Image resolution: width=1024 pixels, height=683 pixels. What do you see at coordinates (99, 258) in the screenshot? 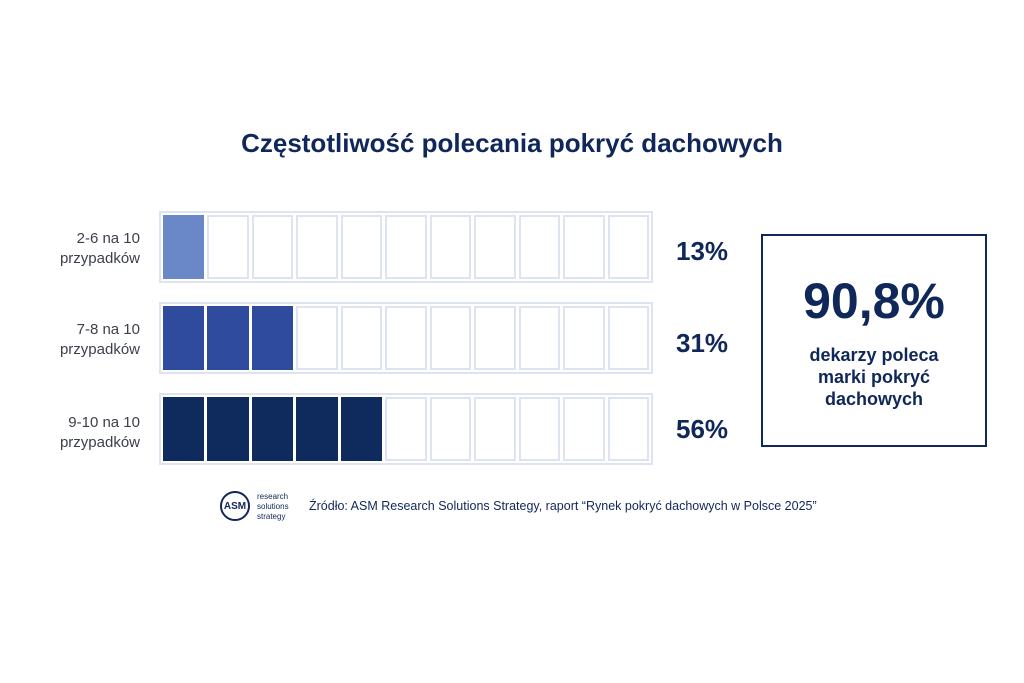
I see `row-label-1-line-2: przypadków` at bounding box center [99, 258].